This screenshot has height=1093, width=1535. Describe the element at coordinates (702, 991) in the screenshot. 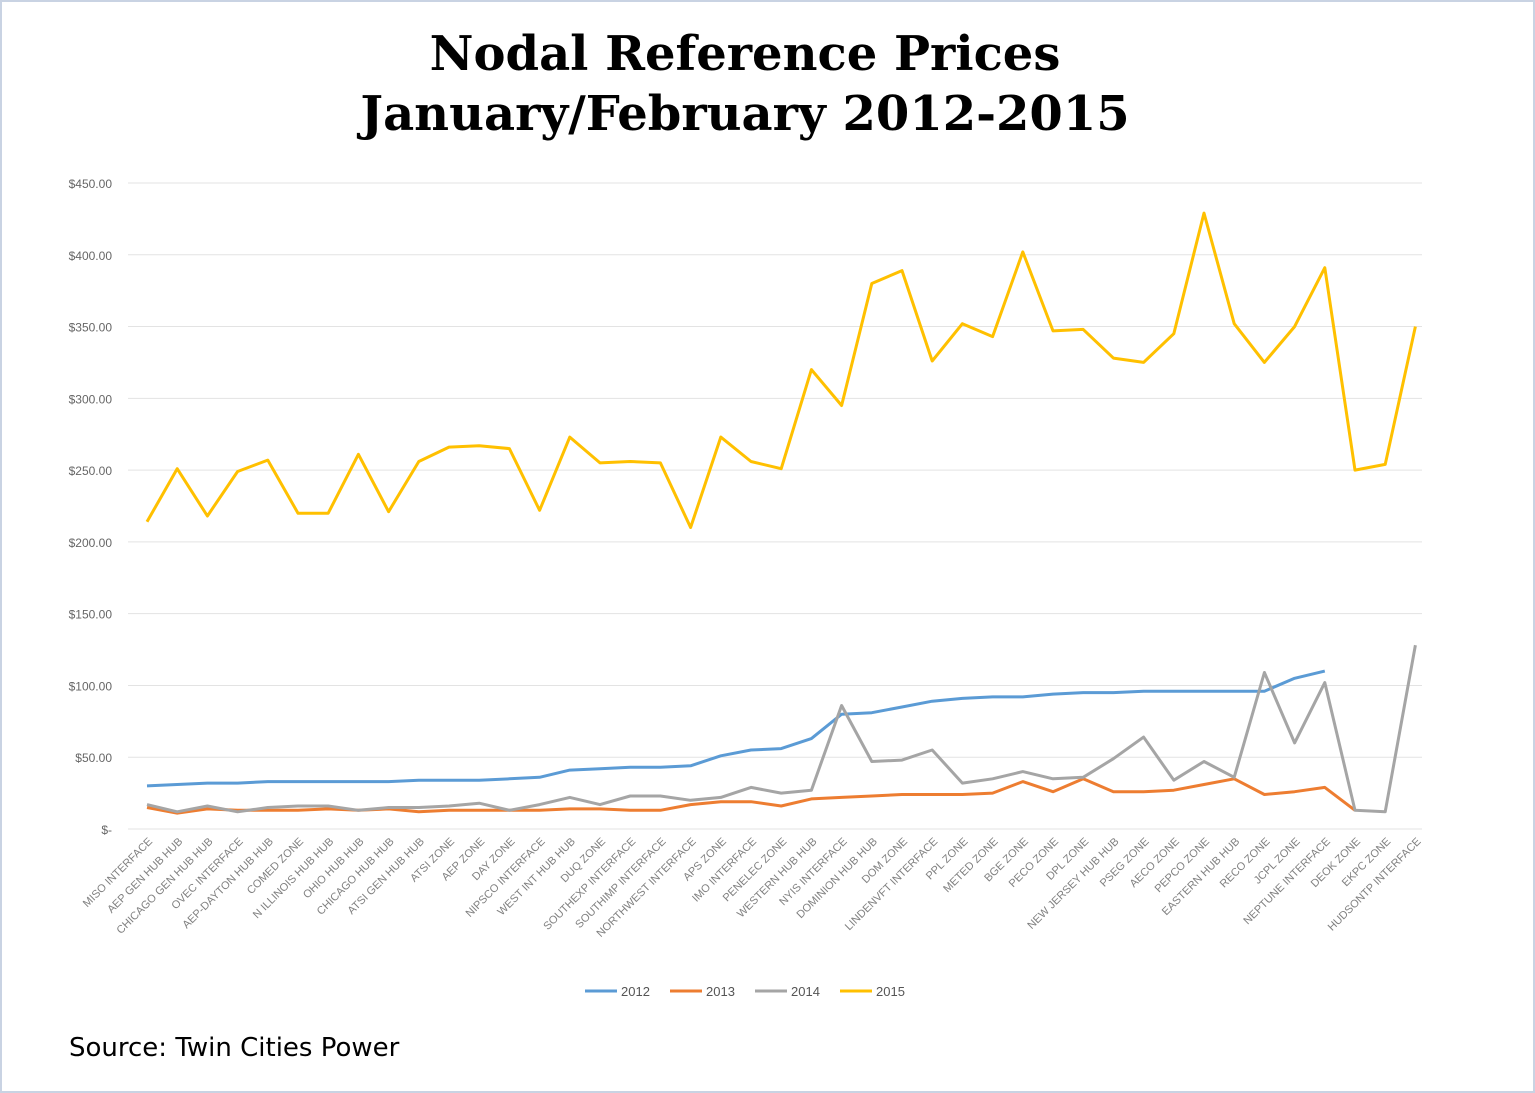

I see `legend-item-2013: 2013` at that location.